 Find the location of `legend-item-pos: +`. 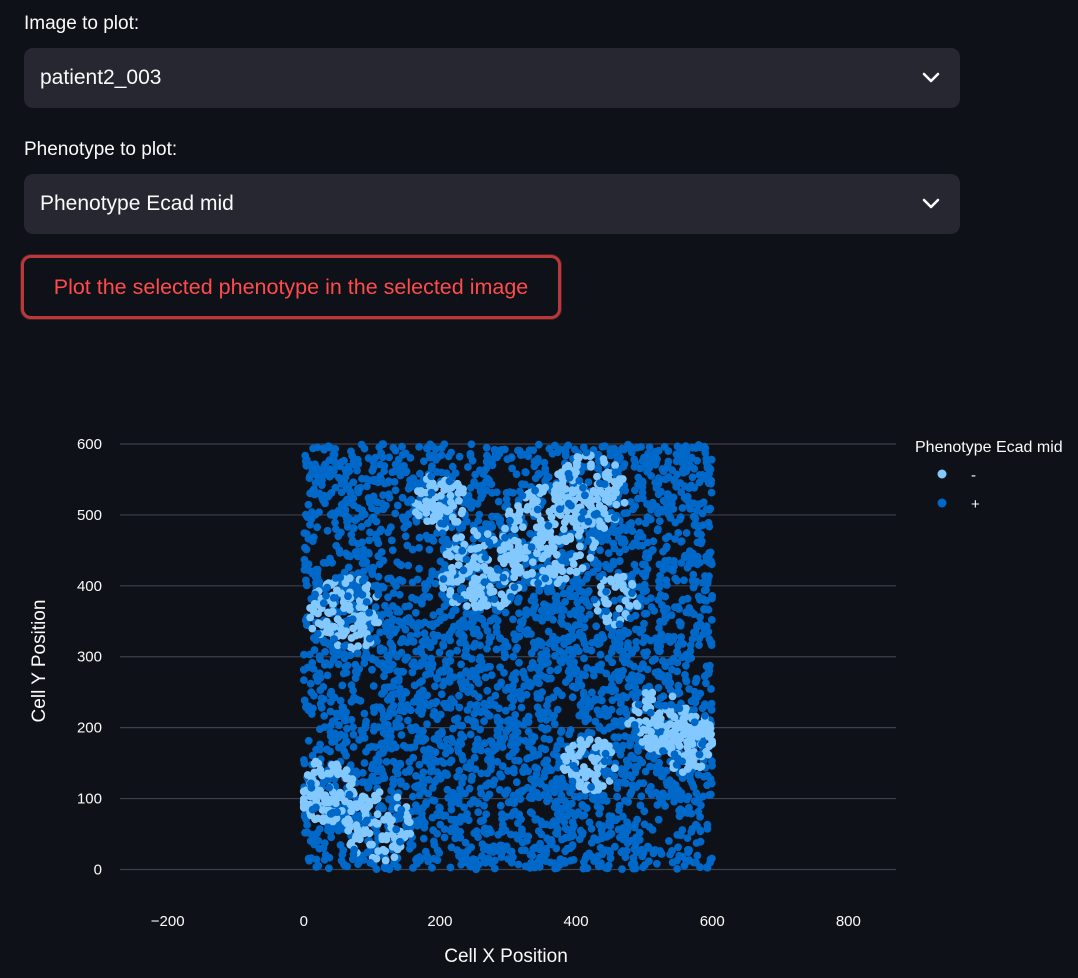

legend-item-pos: + is located at coordinates (959, 504).